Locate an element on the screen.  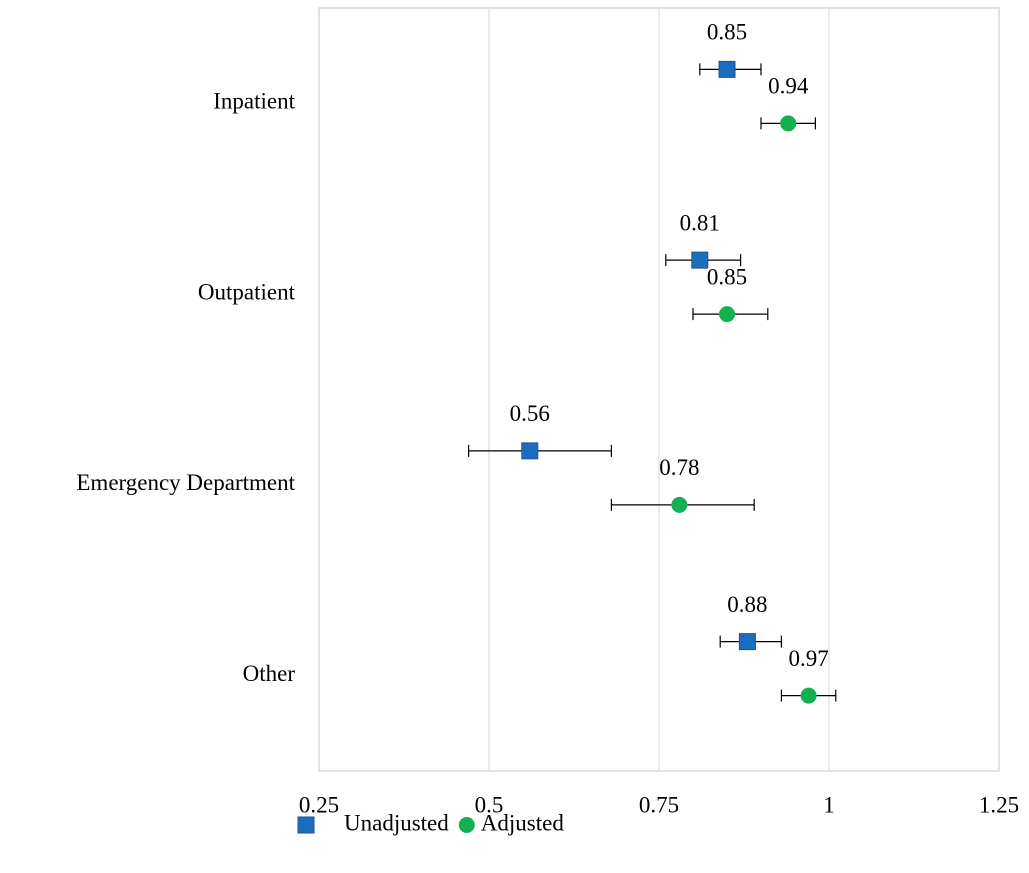
legend-label: Unadjusted is located at coordinates (396, 822).